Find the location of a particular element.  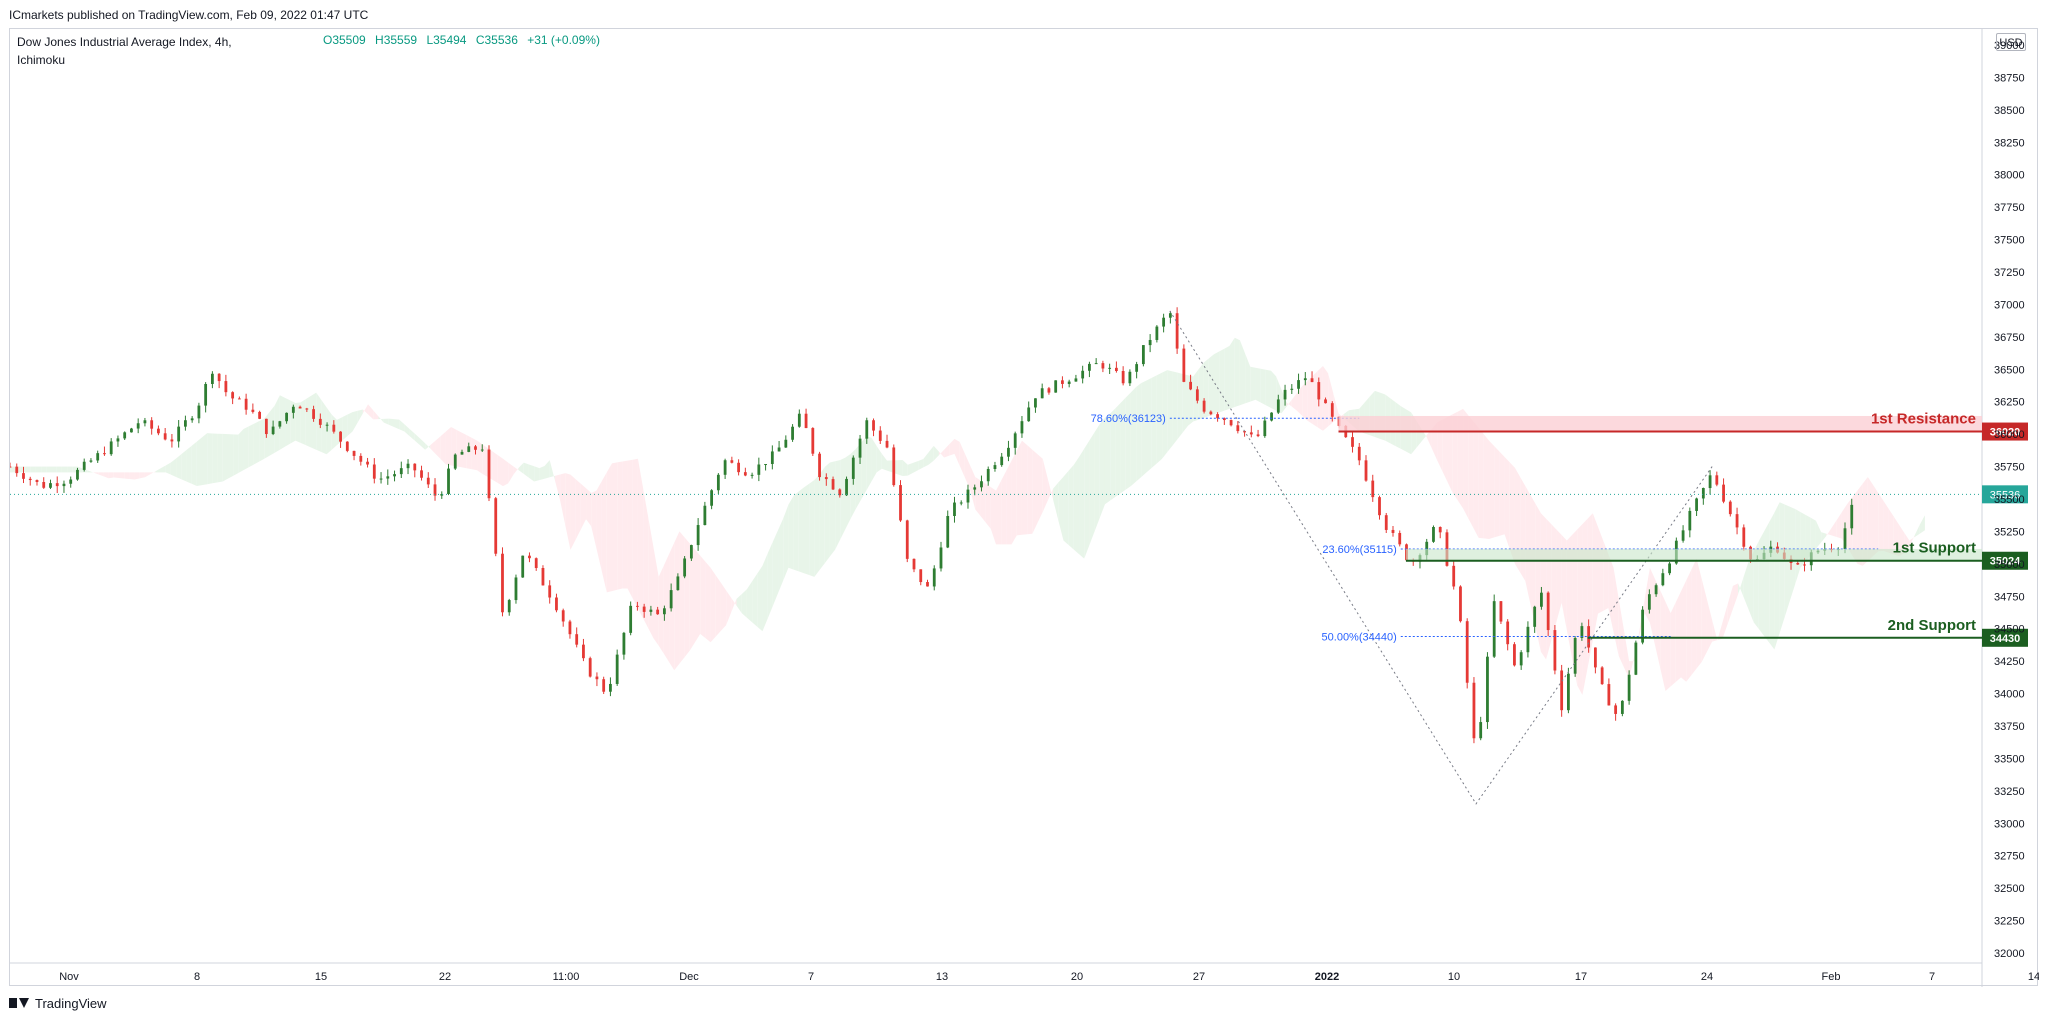

price-axis-level-text: 36020 is located at coordinates (2005, 433).